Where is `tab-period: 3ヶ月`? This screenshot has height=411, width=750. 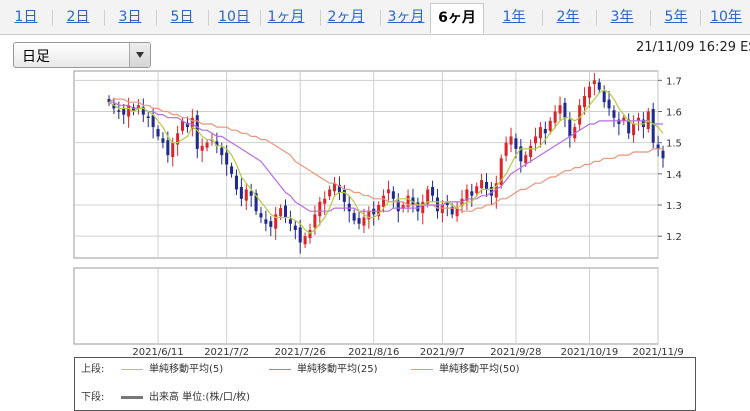
tab-period: 3ヶ月 is located at coordinates (406, 17).